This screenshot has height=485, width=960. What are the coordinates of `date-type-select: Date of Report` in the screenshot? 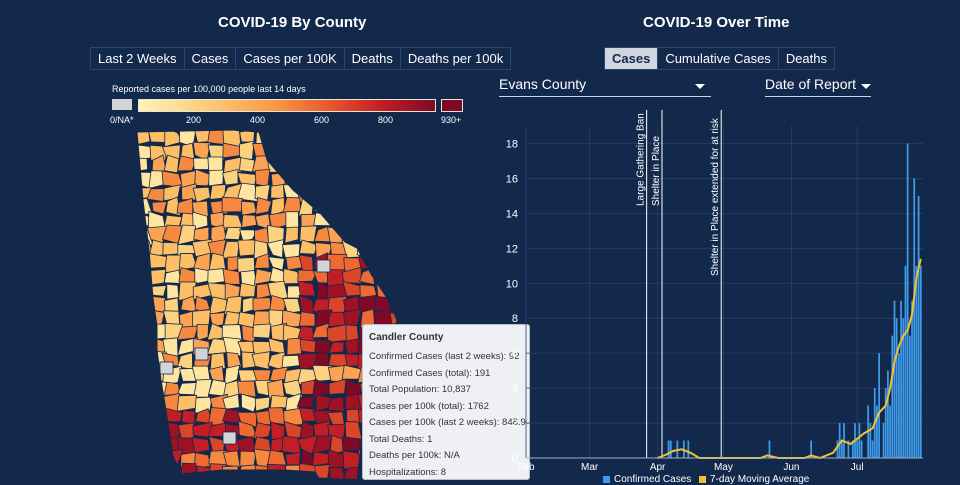 It's located at (818, 86).